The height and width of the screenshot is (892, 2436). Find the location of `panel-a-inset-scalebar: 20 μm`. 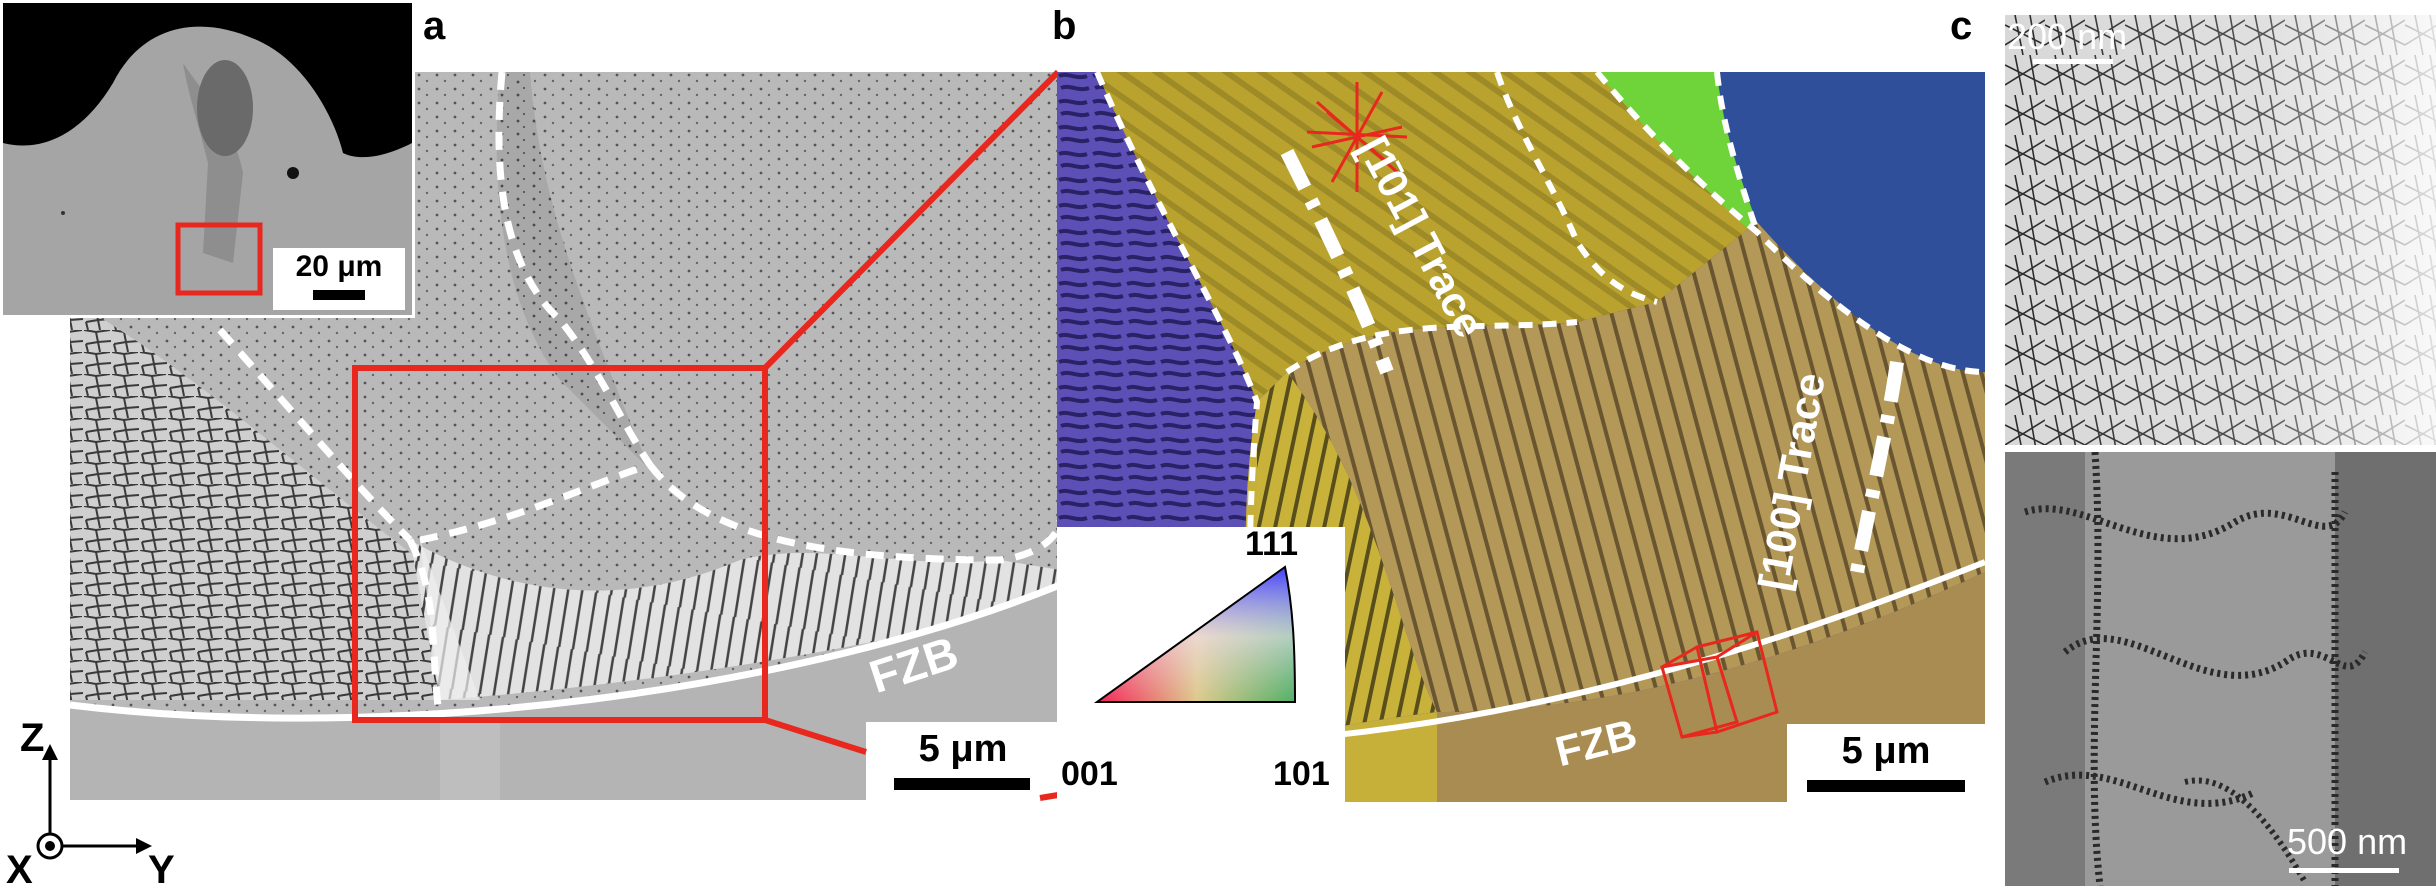

panel-a-inset-scalebar: 20 μm is located at coordinates (339, 279).